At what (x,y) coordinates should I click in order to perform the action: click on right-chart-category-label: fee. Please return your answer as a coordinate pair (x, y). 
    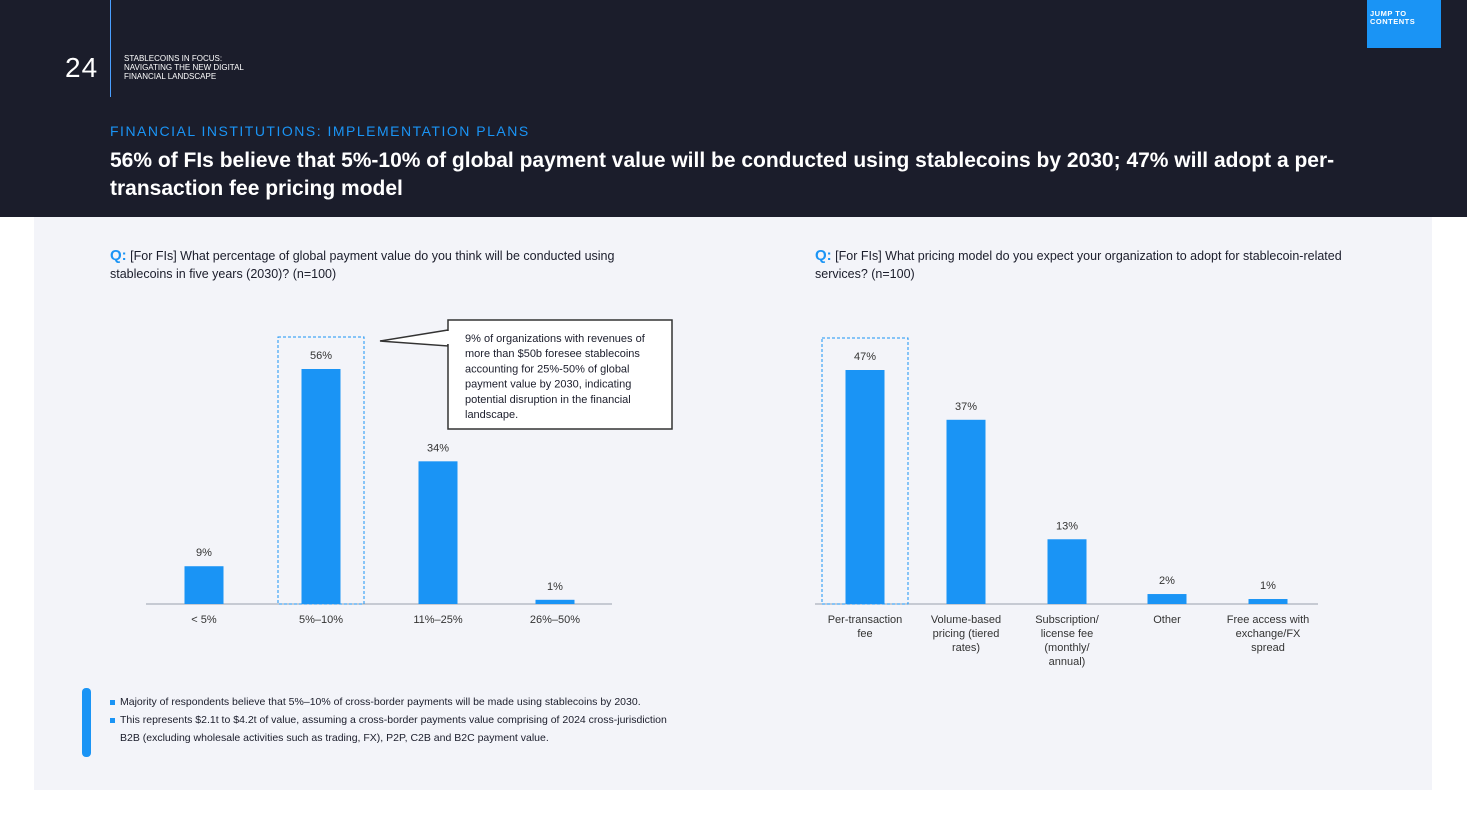
    Looking at the image, I should click on (864, 634).